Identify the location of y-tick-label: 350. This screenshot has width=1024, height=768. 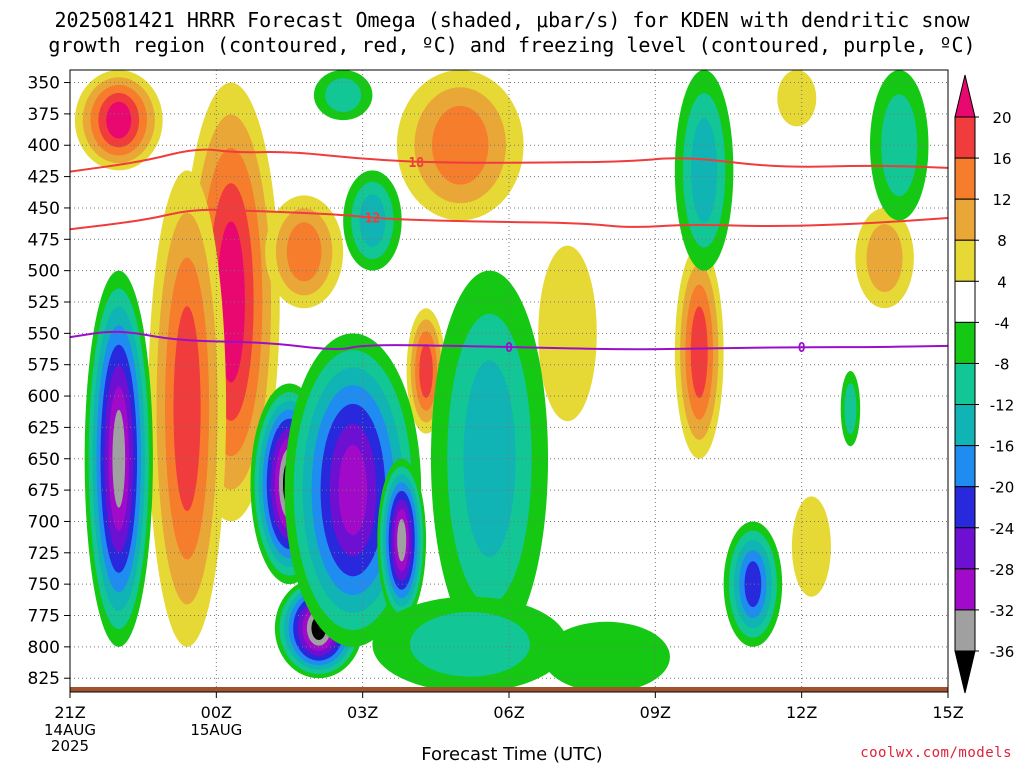
(44, 84).